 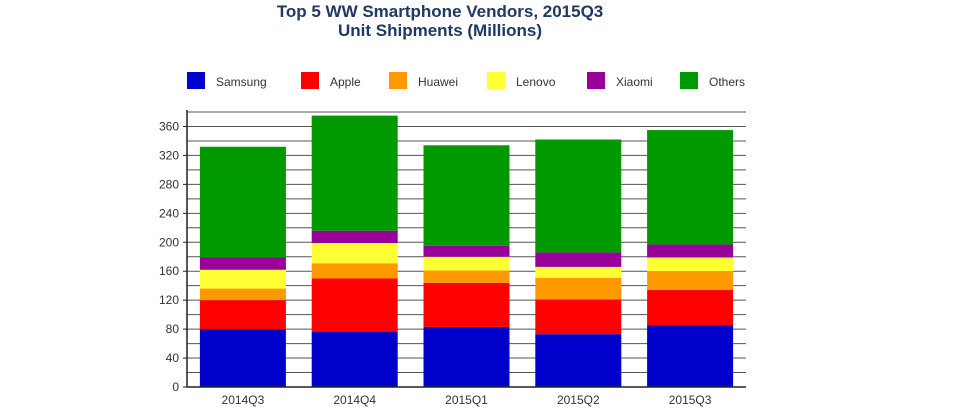 I want to click on y-tick-label-0: 0, so click(x=175, y=387).